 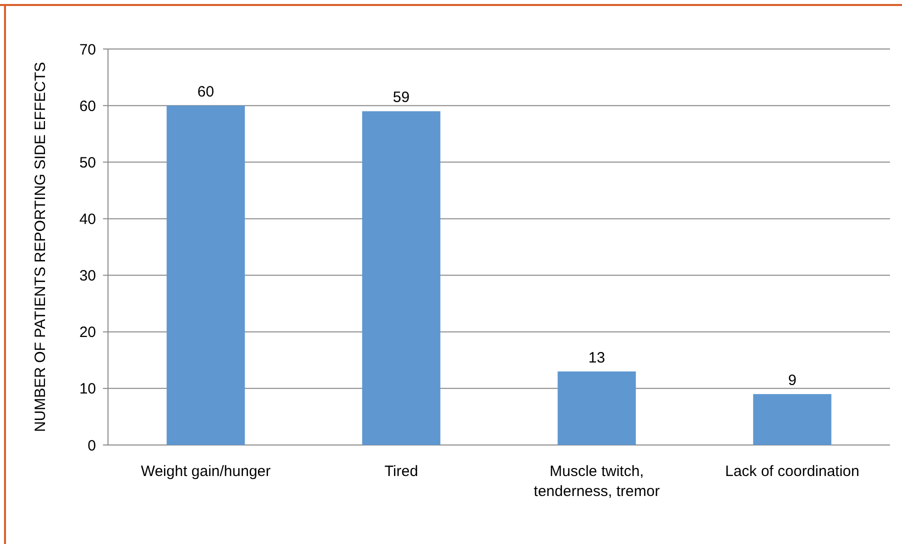 What do you see at coordinates (40, 247) in the screenshot?
I see `y-axis-title: NUMBER OF PATIENTS REPORTING SIDE EFFECTS` at bounding box center [40, 247].